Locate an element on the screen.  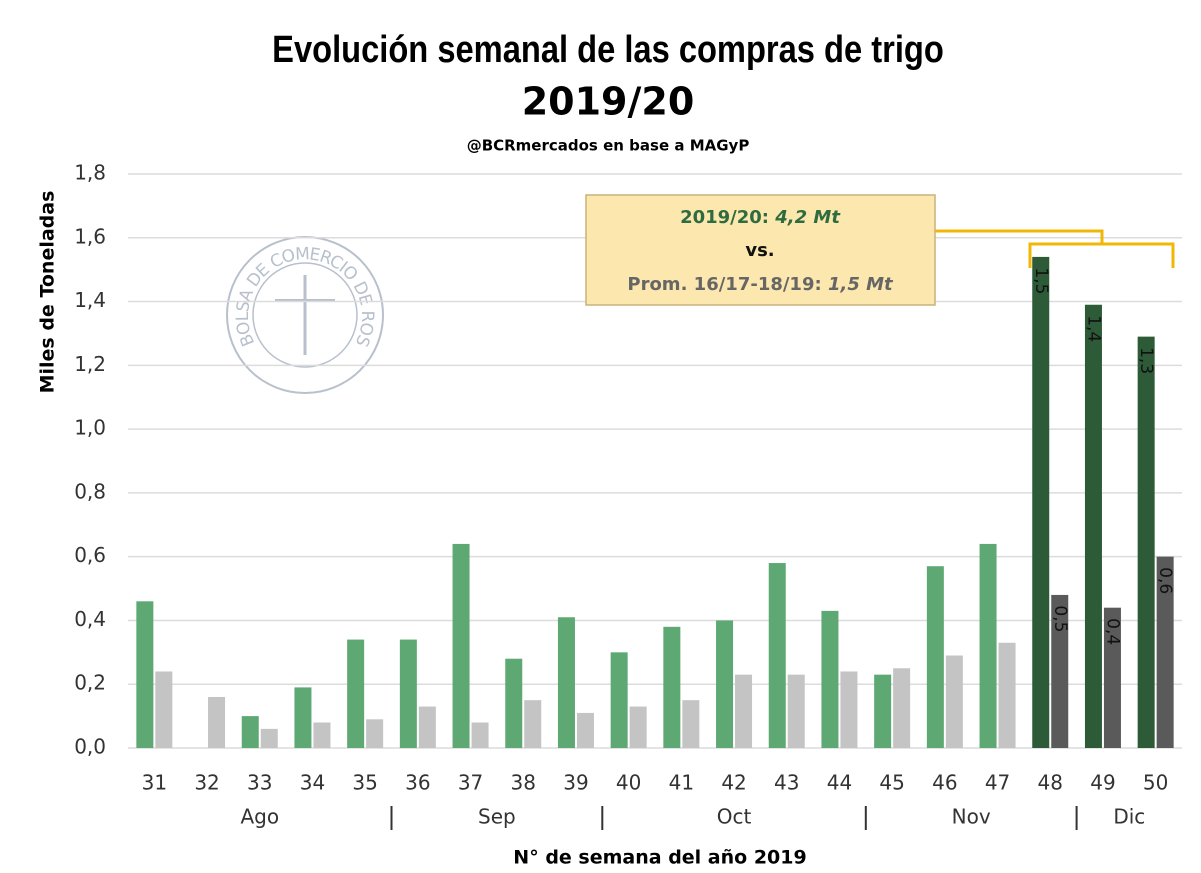
month-label: Sep is located at coordinates (497, 817).